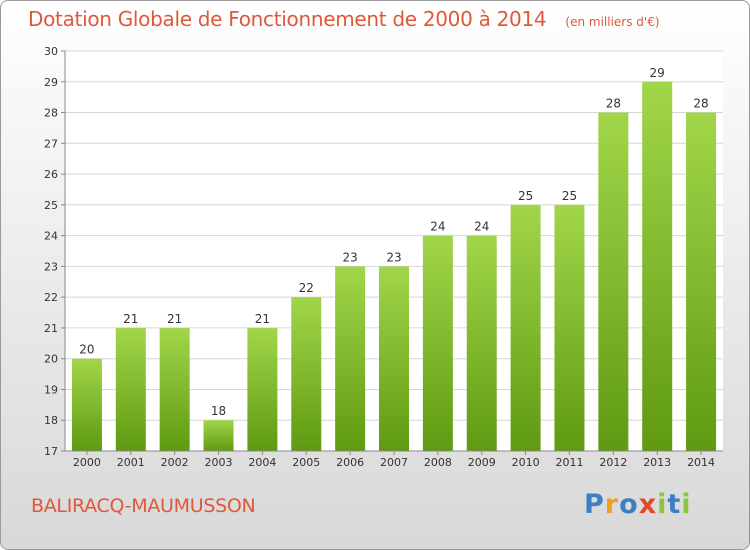 This screenshot has width=750, height=550. I want to click on x-tick-label: 2008, so click(438, 462).